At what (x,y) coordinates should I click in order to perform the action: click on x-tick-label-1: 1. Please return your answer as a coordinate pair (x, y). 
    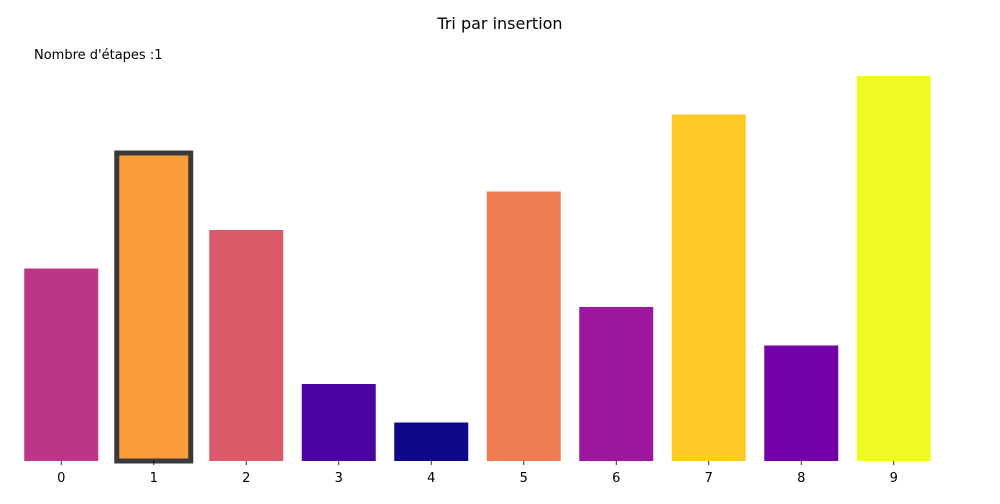
    Looking at the image, I should click on (154, 478).